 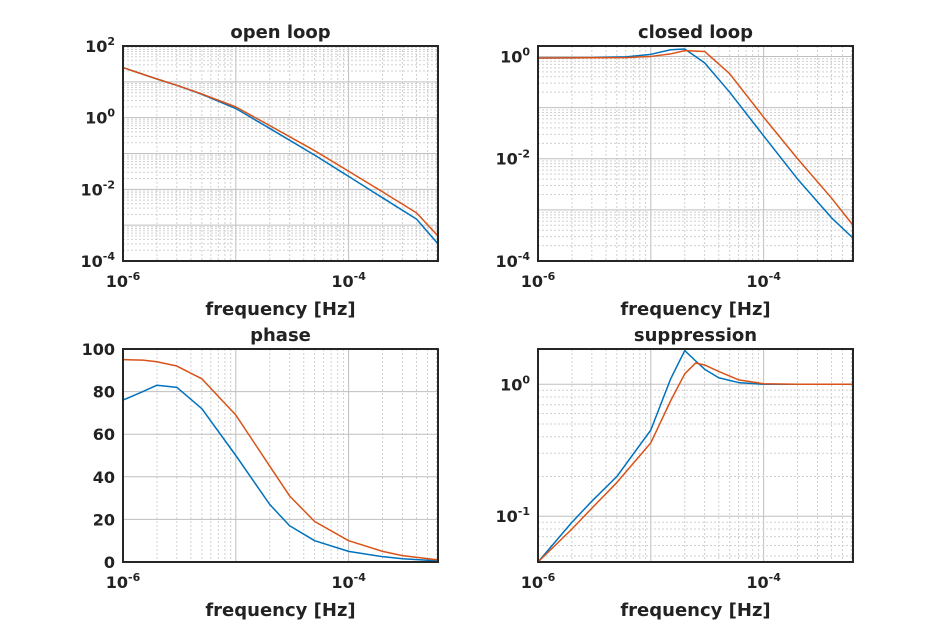 What do you see at coordinates (104, 519) in the screenshot?
I see `y-tick-label: 20` at bounding box center [104, 519].